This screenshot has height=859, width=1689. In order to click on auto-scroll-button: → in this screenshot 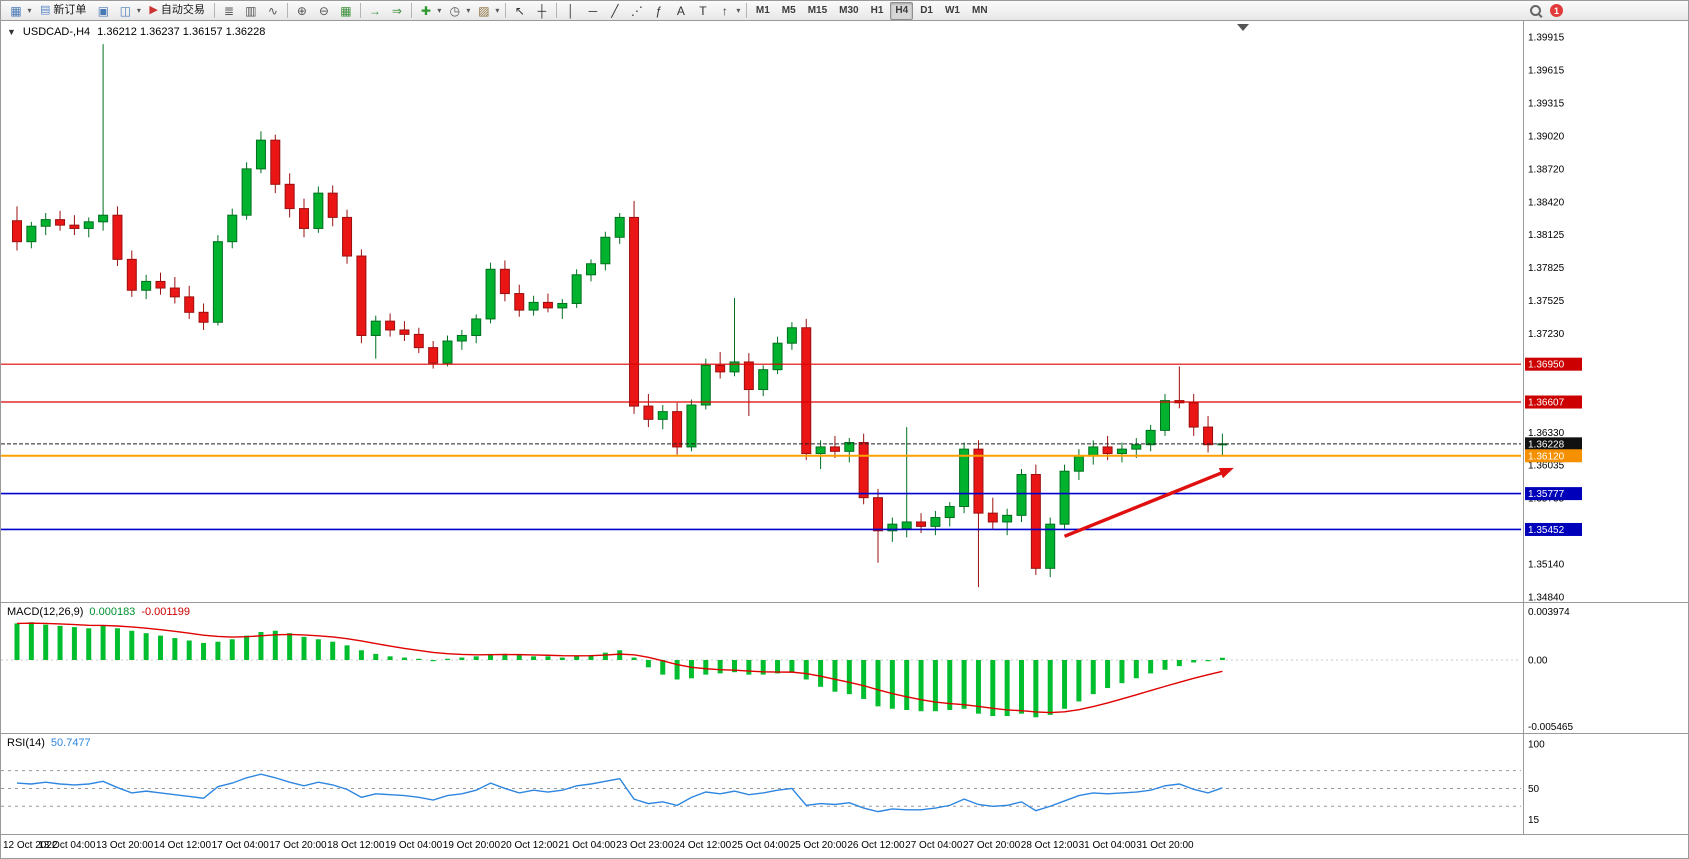, I will do `click(375, 11)`.